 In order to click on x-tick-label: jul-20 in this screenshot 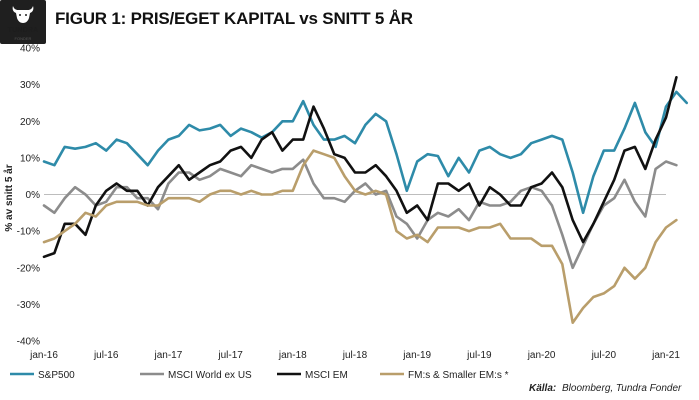, I will do `click(604, 355)`.